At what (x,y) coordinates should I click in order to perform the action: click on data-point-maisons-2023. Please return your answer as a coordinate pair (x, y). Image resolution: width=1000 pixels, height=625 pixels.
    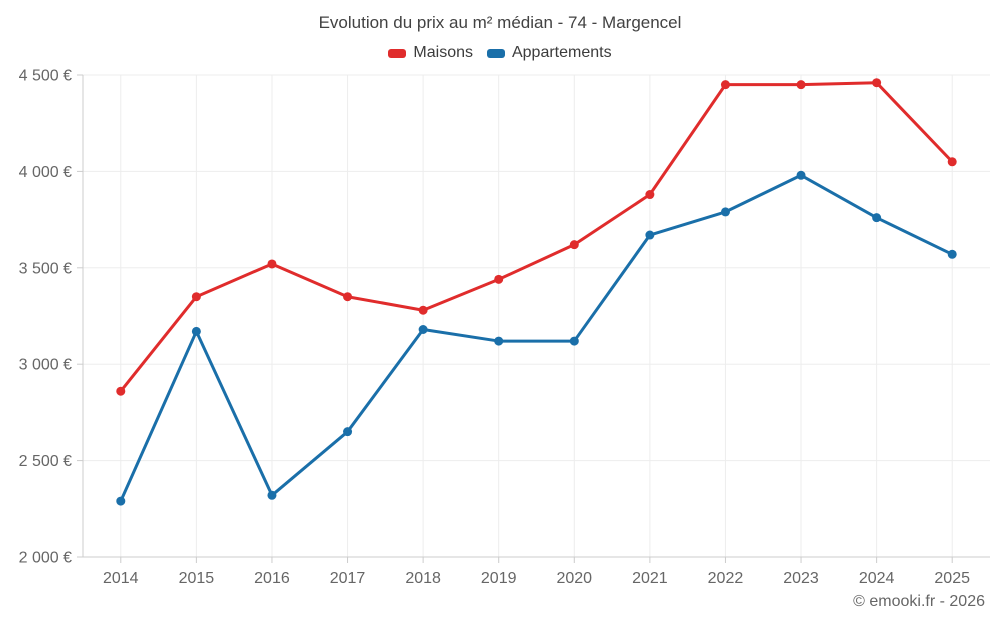
    Looking at the image, I should click on (801, 85).